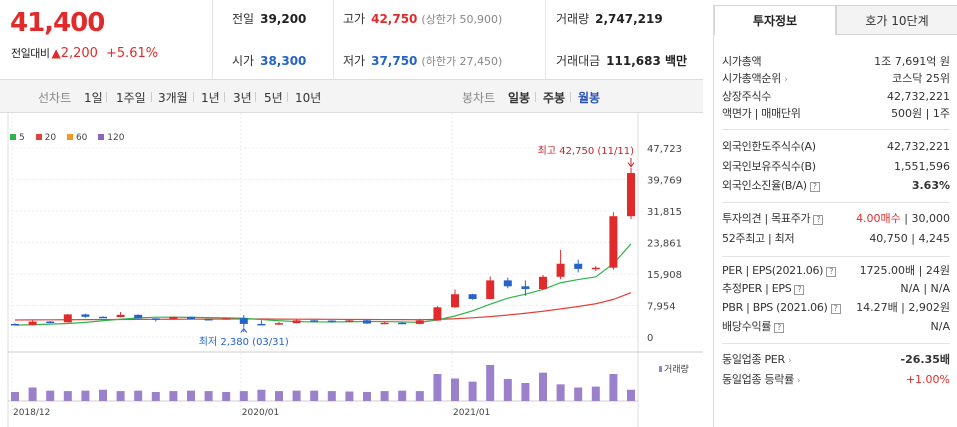 The image size is (957, 427). I want to click on legend-item-ma60: 60, so click(76, 138).